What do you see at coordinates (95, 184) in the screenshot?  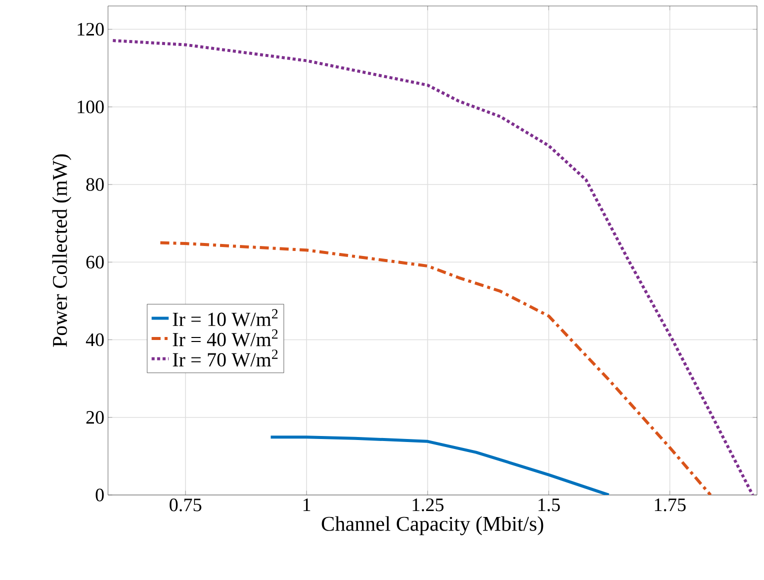 I see `y-tick-label: 80` at bounding box center [95, 184].